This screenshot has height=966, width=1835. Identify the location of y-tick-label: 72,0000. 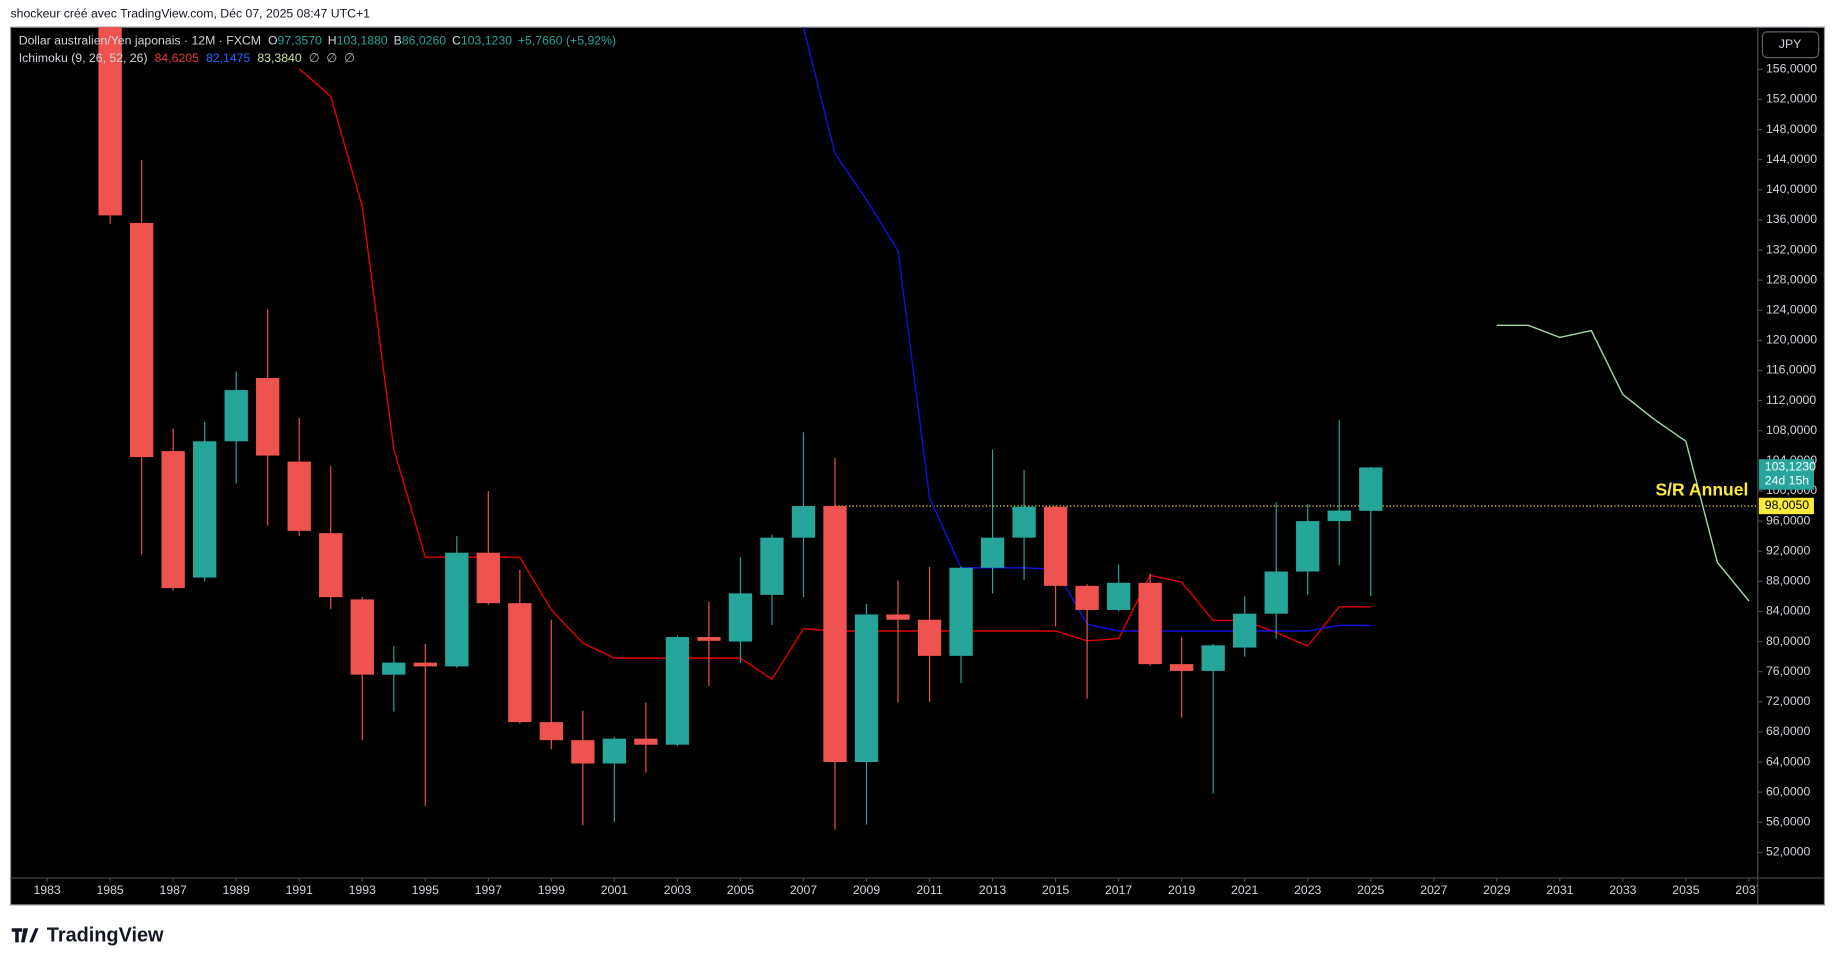
(1788, 701).